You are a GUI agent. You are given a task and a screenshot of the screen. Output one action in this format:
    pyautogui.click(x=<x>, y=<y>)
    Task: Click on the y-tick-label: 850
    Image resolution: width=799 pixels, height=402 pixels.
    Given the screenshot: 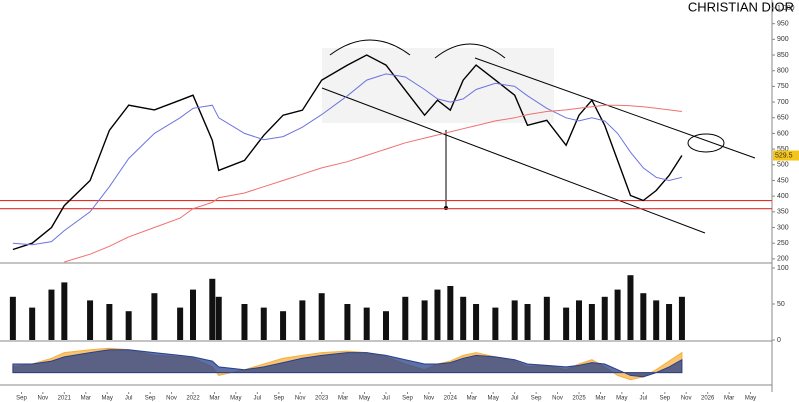 What is the action you would take?
    pyautogui.click(x=783, y=55)
    